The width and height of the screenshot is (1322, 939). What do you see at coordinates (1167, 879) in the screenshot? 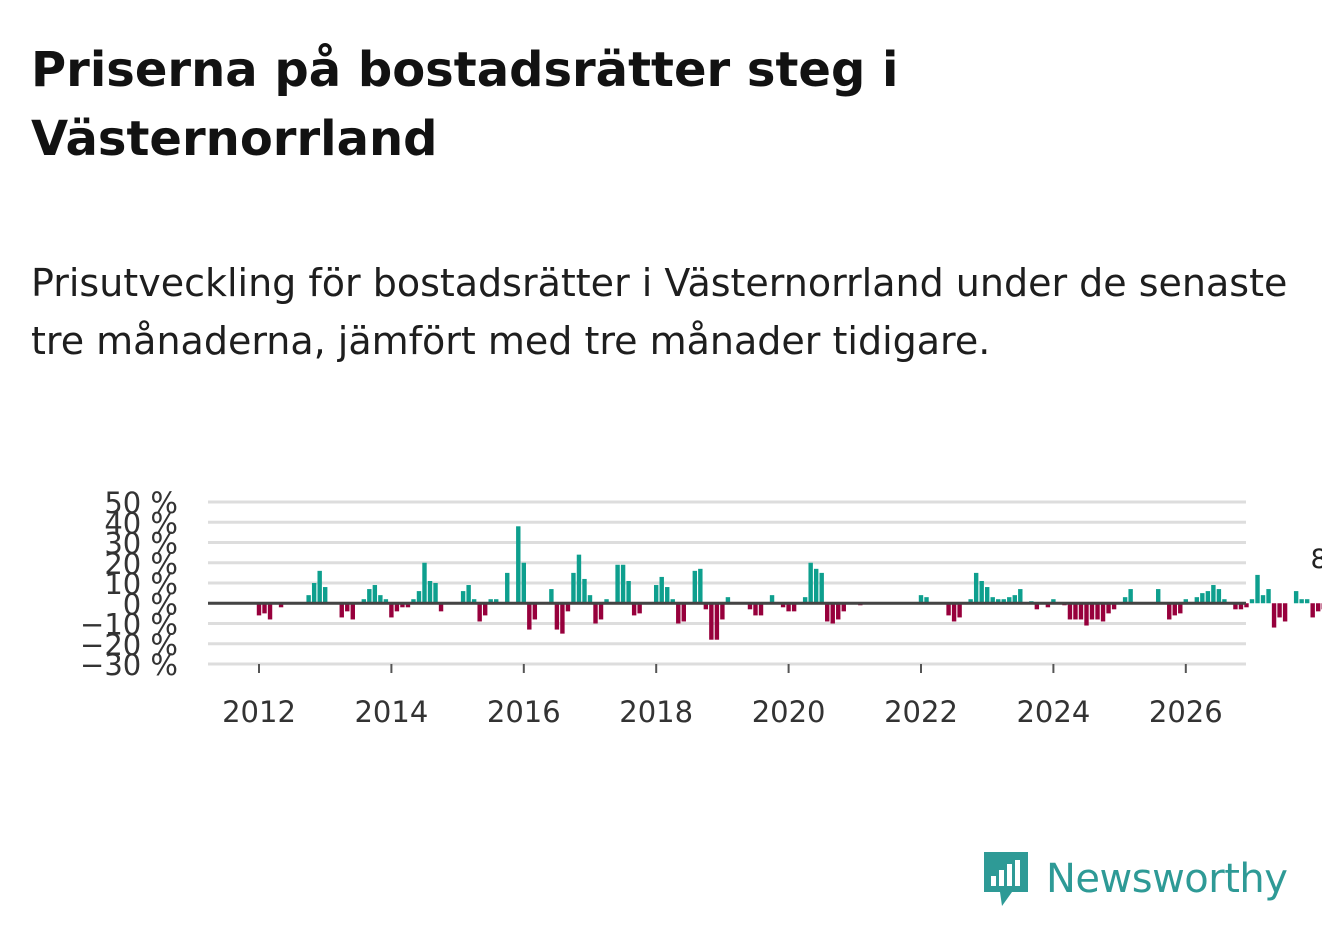
I see `brand-name: Newsworthy` at bounding box center [1167, 879].